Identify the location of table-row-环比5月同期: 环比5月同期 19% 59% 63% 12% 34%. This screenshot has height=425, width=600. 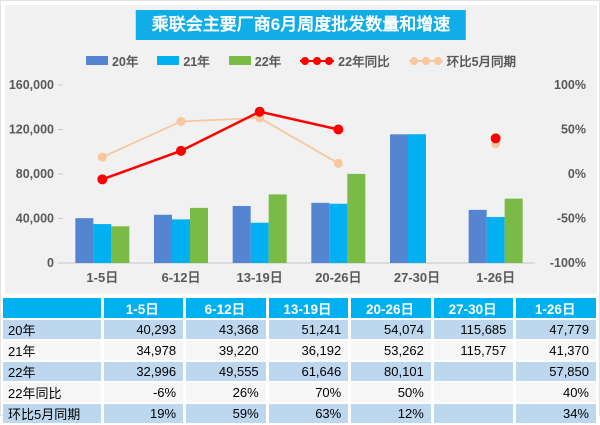
(301, 414).